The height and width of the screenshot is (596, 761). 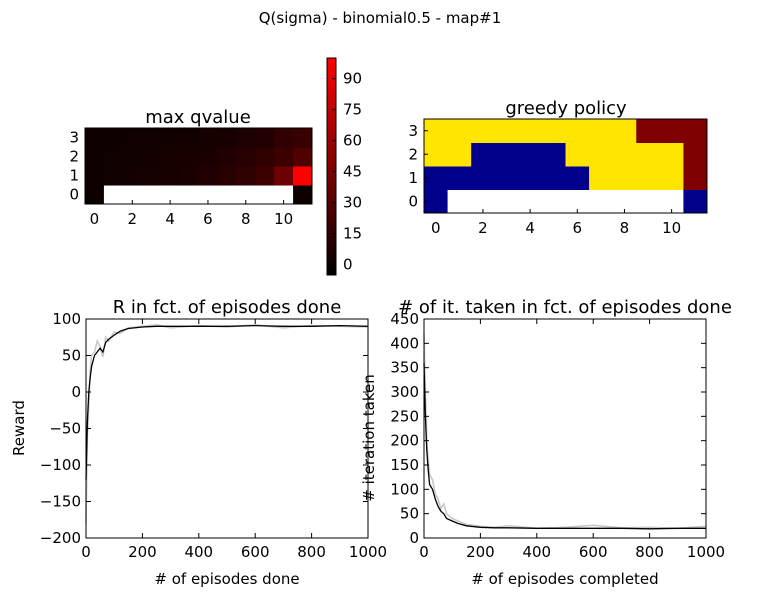 I want to click on max-qvalue-ytick-label: 3, so click(x=74, y=138).